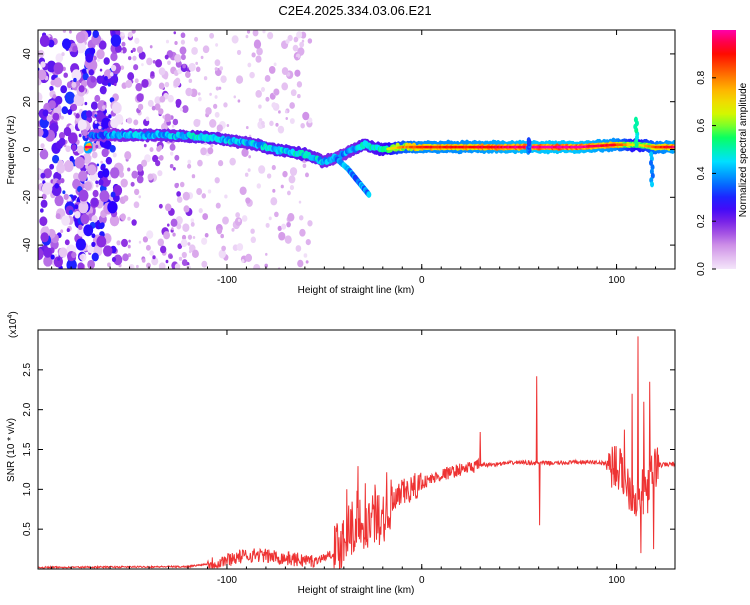 The height and width of the screenshot is (605, 750). I want to click on colorbar-ticks: 0.0 0.2 0.4 0.6 0.8, so click(706, 173).